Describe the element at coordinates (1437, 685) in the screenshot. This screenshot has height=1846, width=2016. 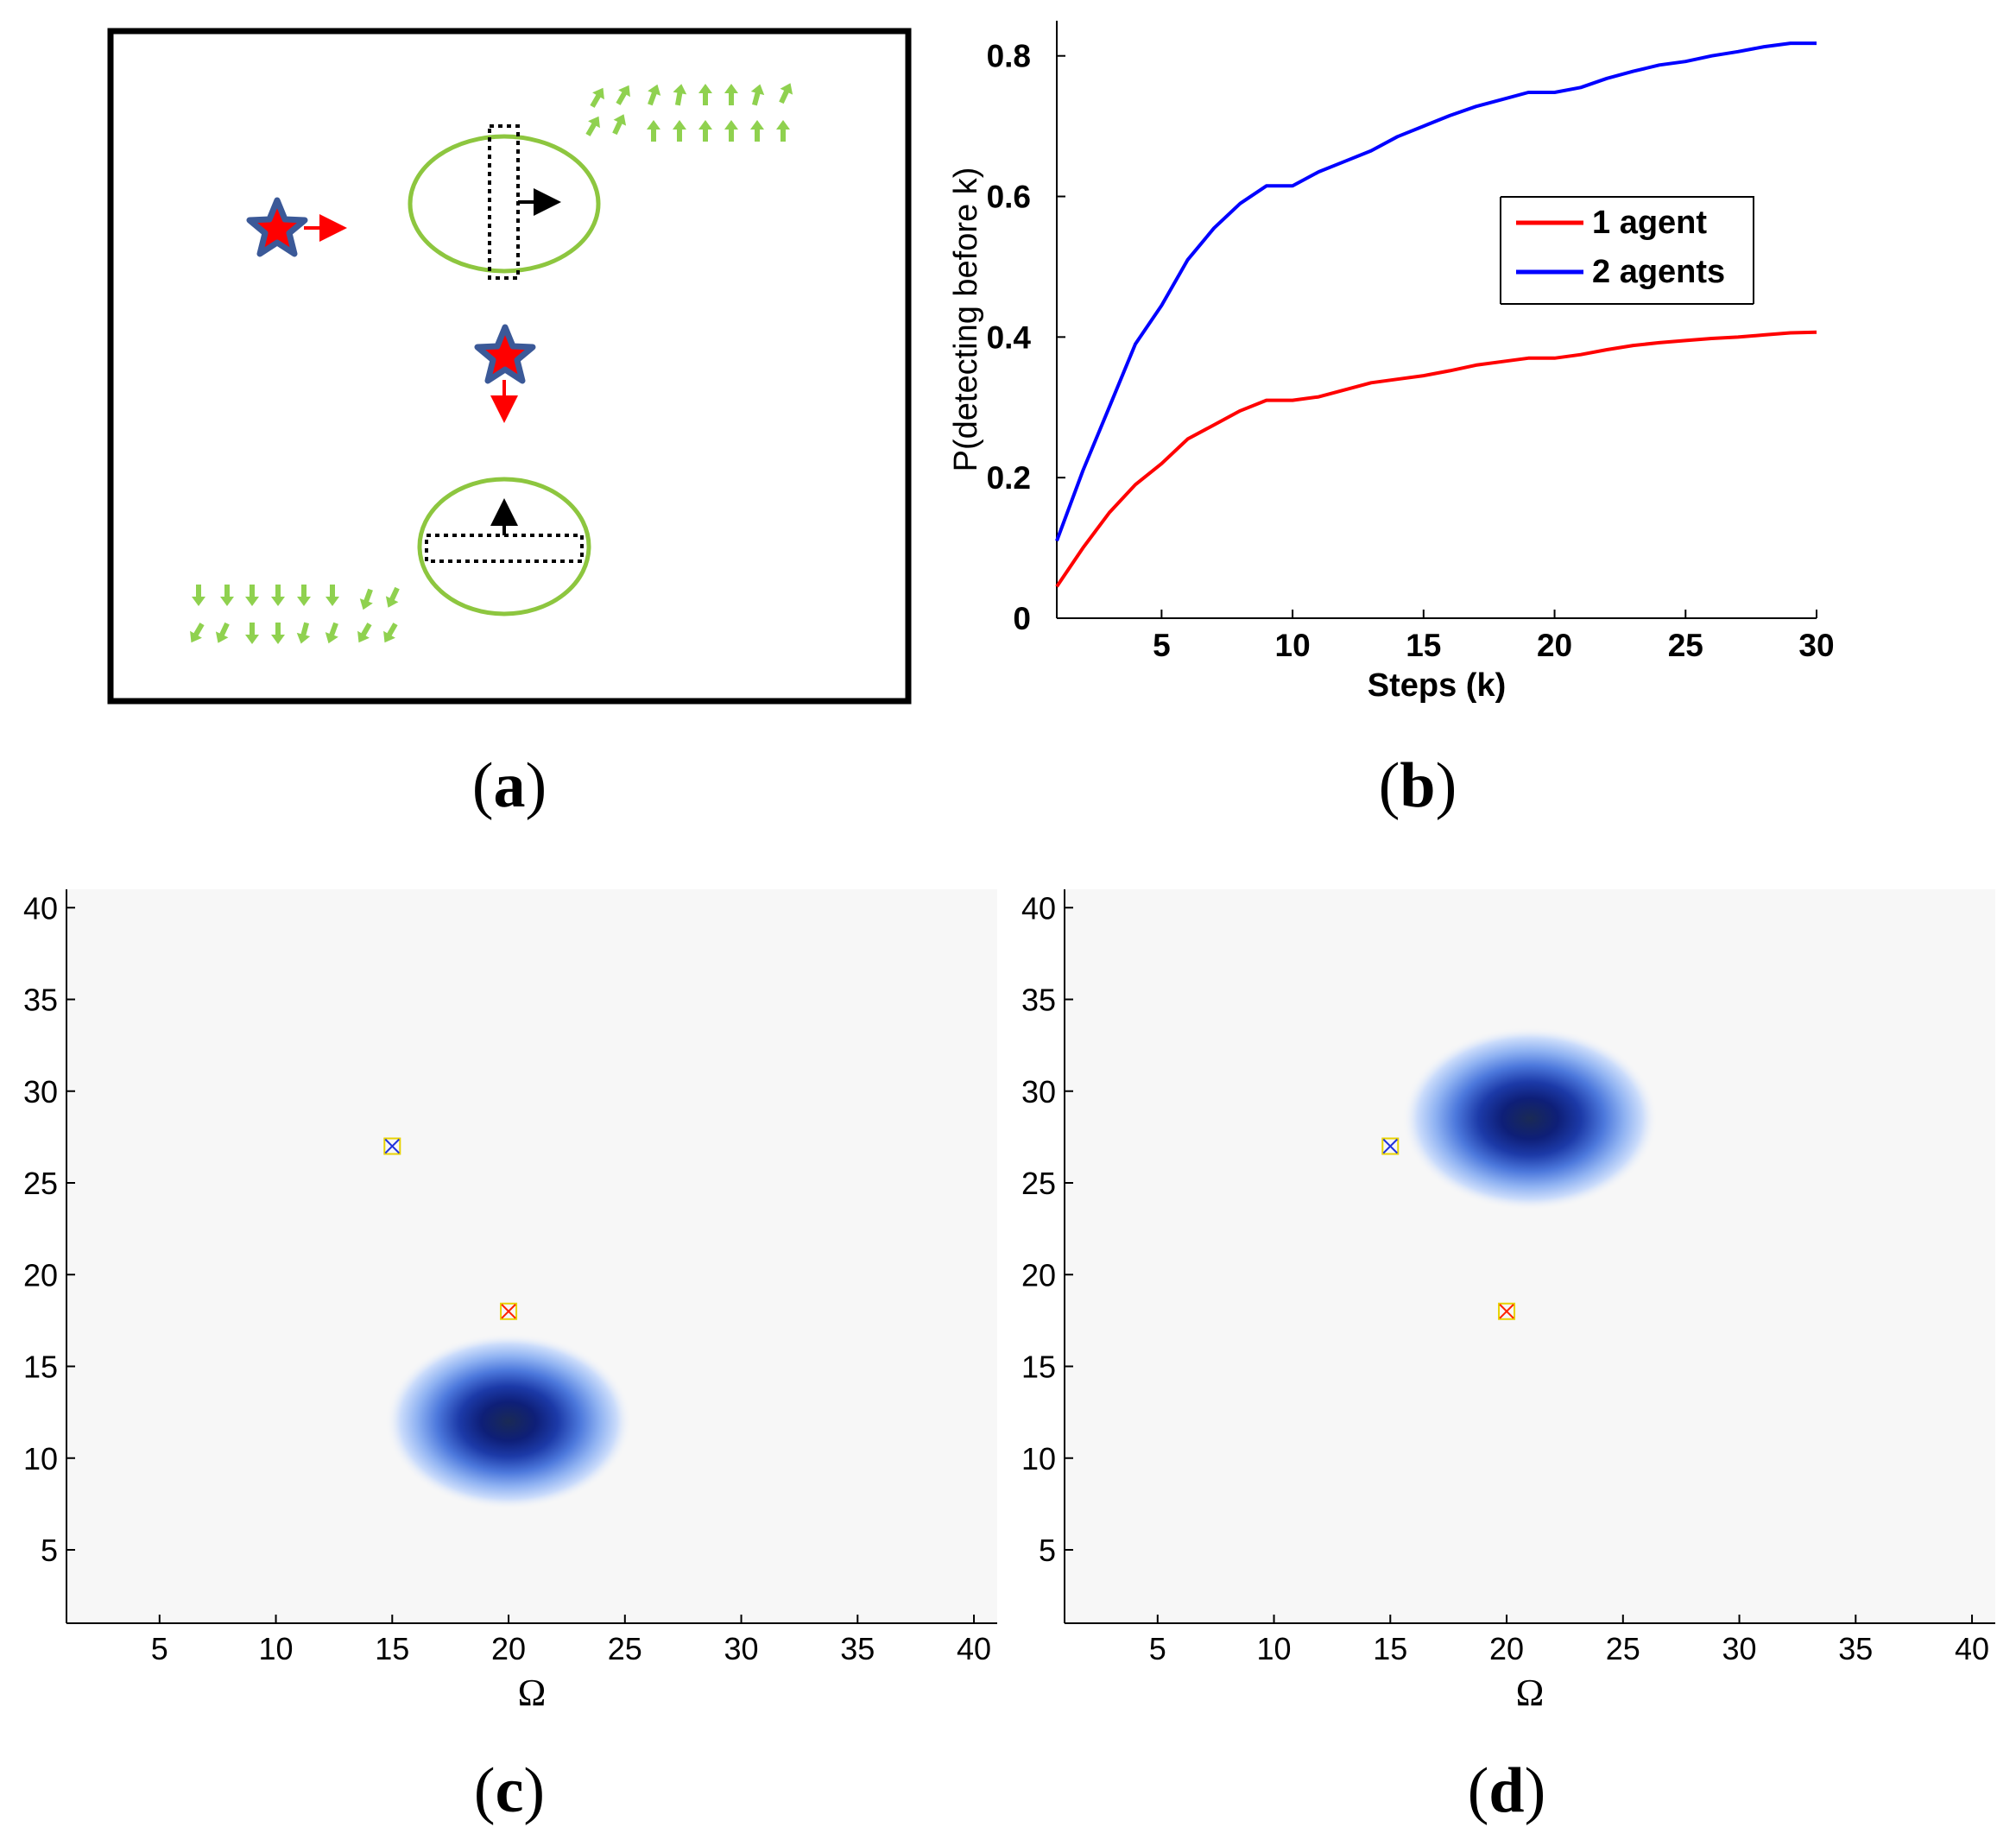
I see `chart-b-xlabel: Steps (k)` at that location.